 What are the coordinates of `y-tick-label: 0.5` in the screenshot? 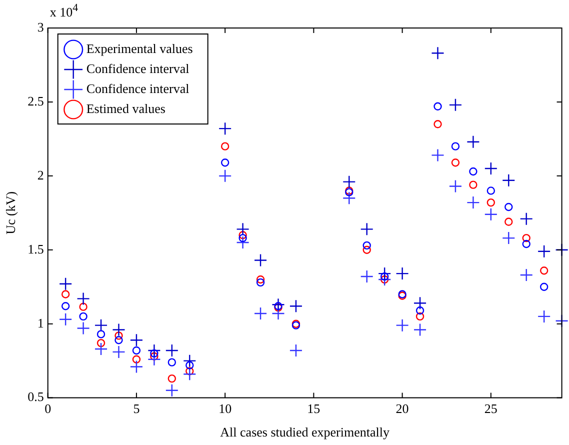 It's located at (36, 396).